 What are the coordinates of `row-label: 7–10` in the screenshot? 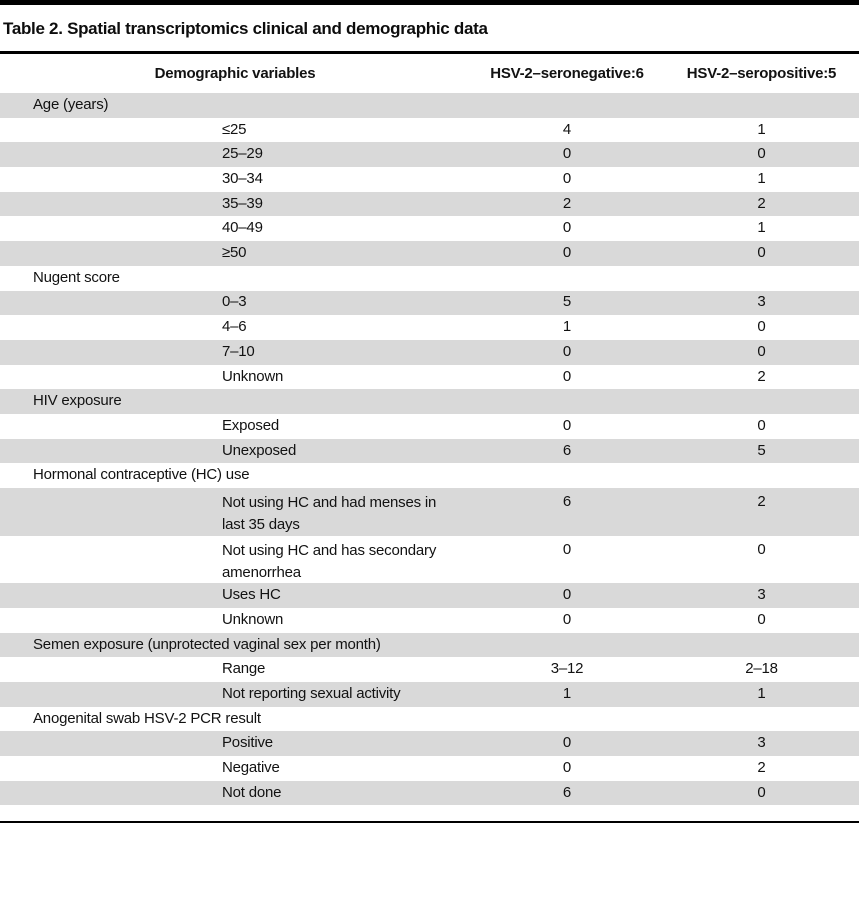 It's located at (238, 351).